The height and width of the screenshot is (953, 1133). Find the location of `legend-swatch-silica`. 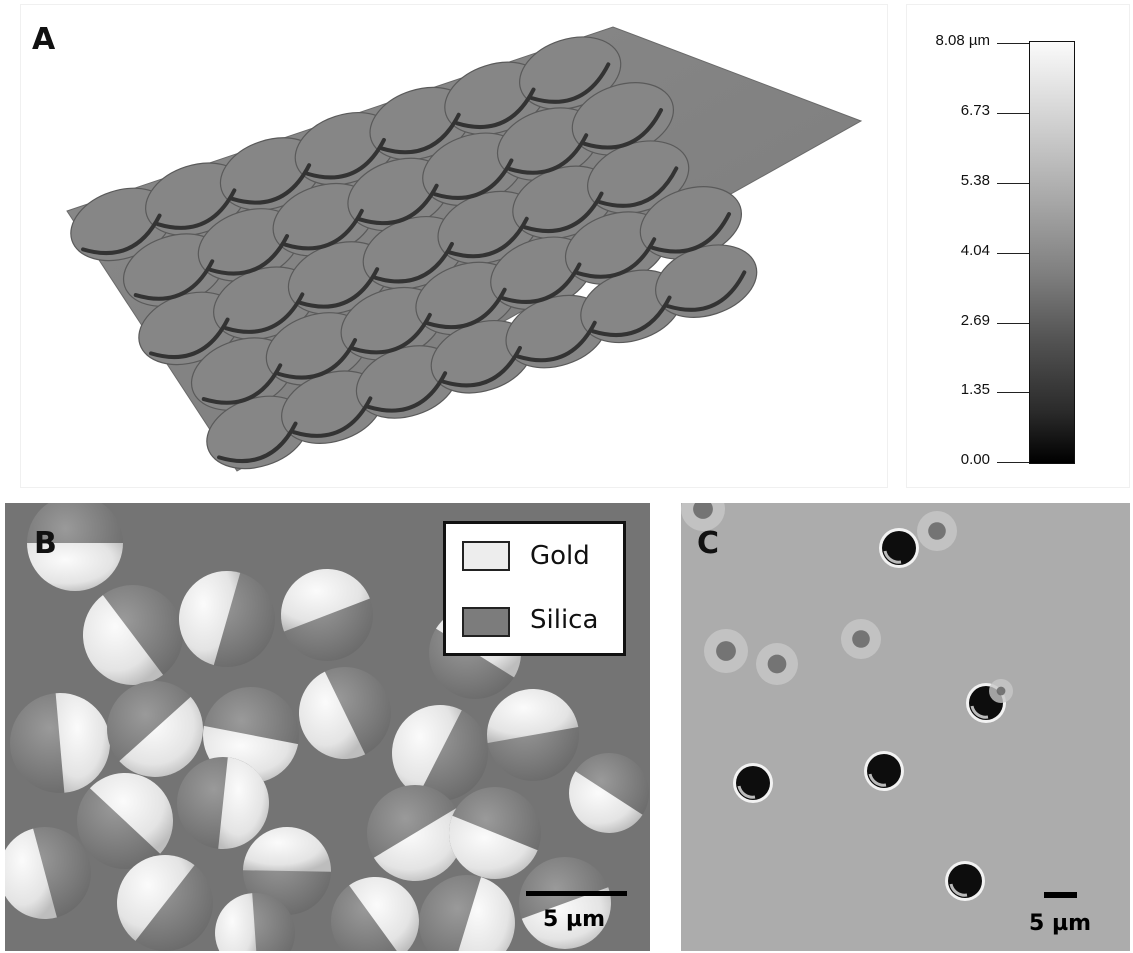

legend-swatch-silica is located at coordinates (486, 622).